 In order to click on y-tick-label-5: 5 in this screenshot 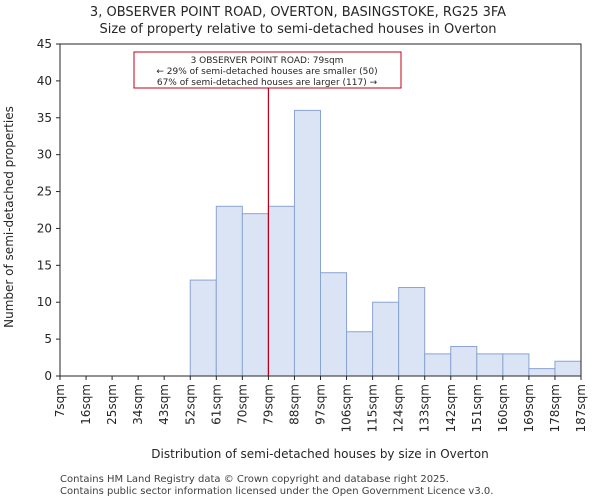, I will do `click(48, 339)`.